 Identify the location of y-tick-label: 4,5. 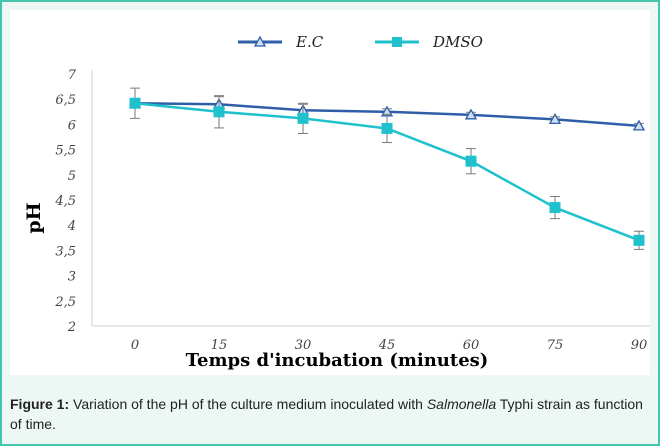
(65, 201).